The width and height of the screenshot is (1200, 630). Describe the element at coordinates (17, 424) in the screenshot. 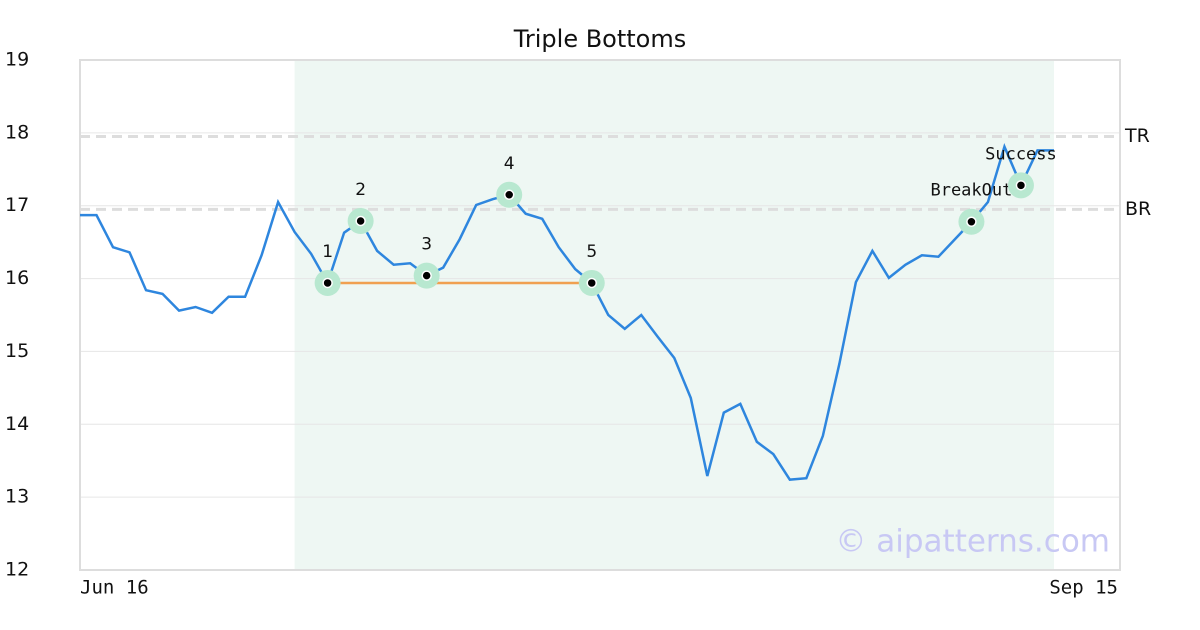

I see `y-tick-label: 14` at that location.